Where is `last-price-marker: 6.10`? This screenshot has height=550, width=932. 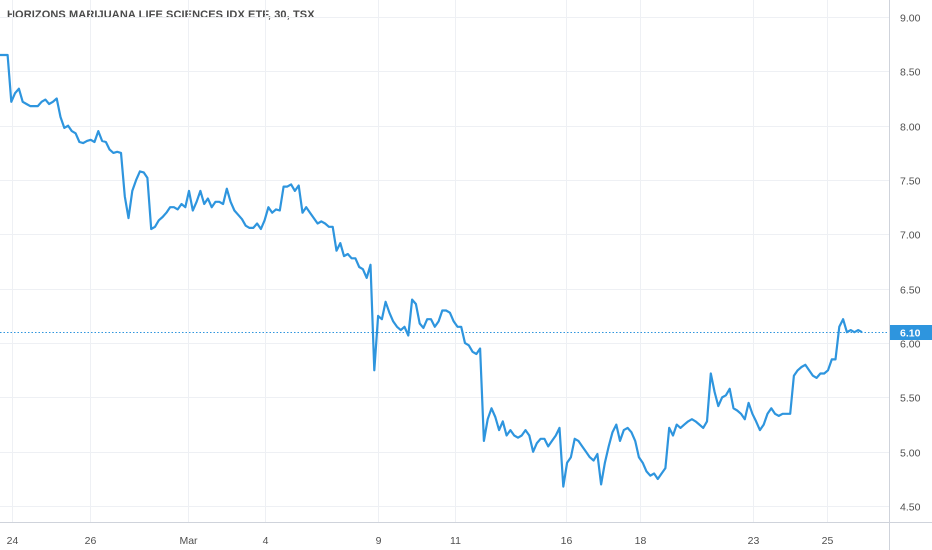
last-price-marker: 6.10 is located at coordinates (466, 332).